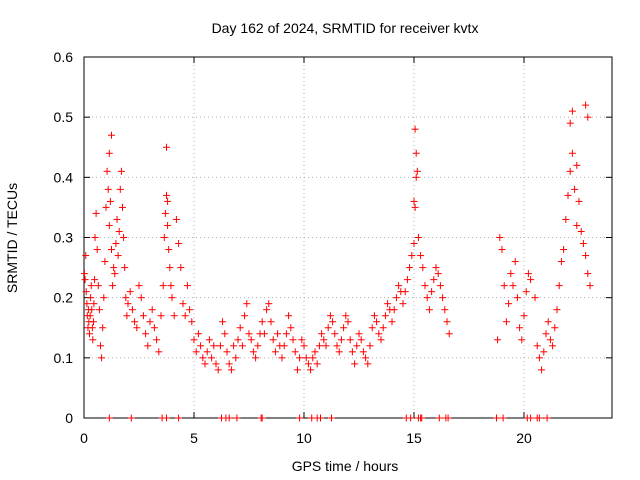 The image size is (640, 480). I want to click on y-tick-label: 0.3, so click(64, 238).